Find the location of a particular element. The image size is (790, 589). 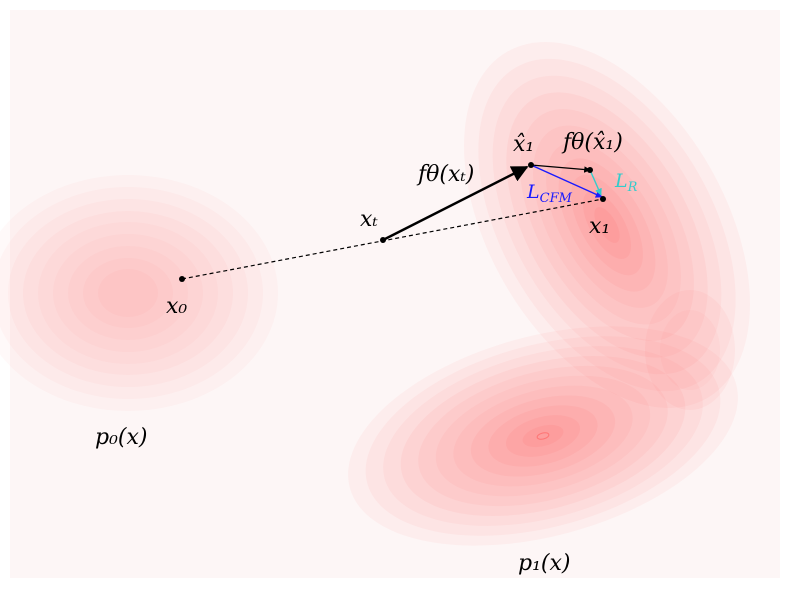

label-xt: xₜ is located at coordinates (369, 219).